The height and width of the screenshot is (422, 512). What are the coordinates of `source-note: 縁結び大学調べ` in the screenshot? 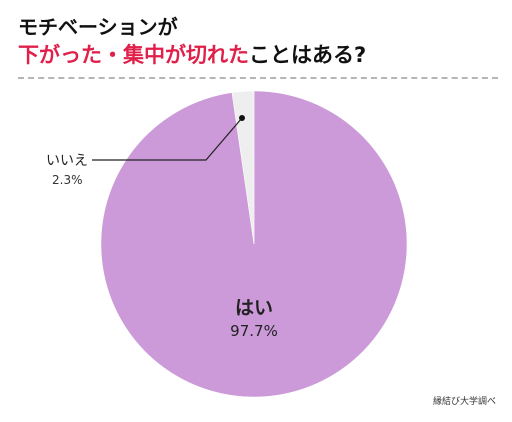 It's located at (464, 402).